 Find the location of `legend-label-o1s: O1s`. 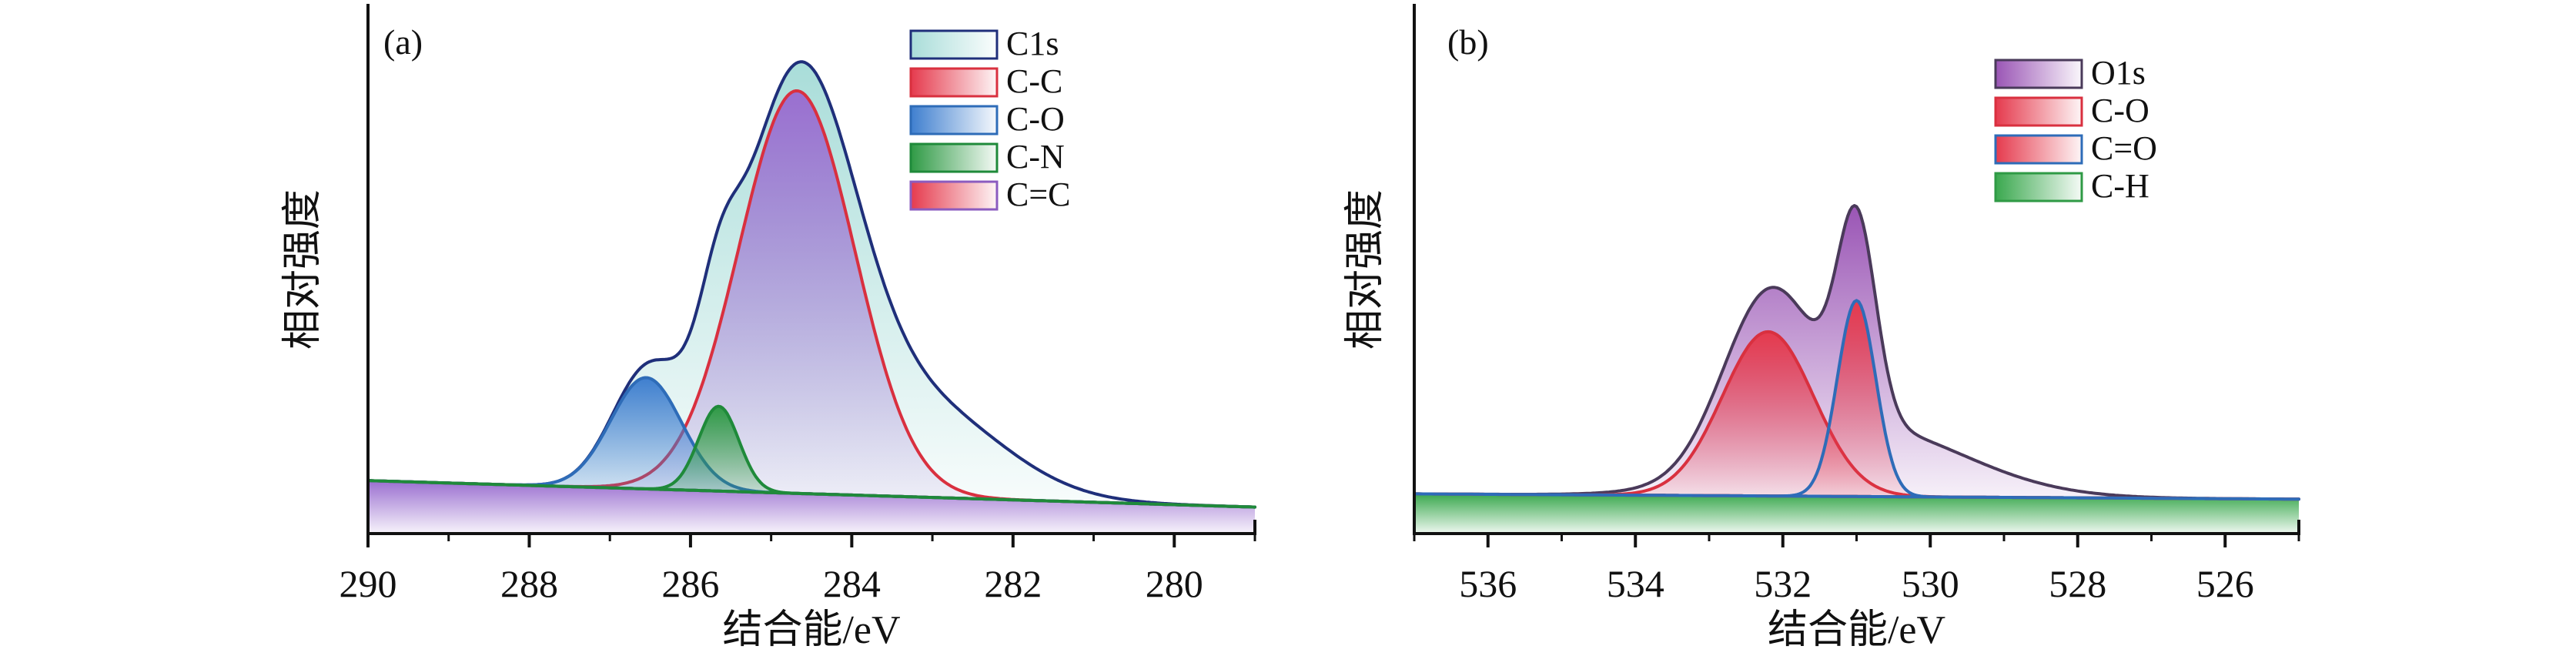

legend-label-o1s: O1s is located at coordinates (2119, 73).